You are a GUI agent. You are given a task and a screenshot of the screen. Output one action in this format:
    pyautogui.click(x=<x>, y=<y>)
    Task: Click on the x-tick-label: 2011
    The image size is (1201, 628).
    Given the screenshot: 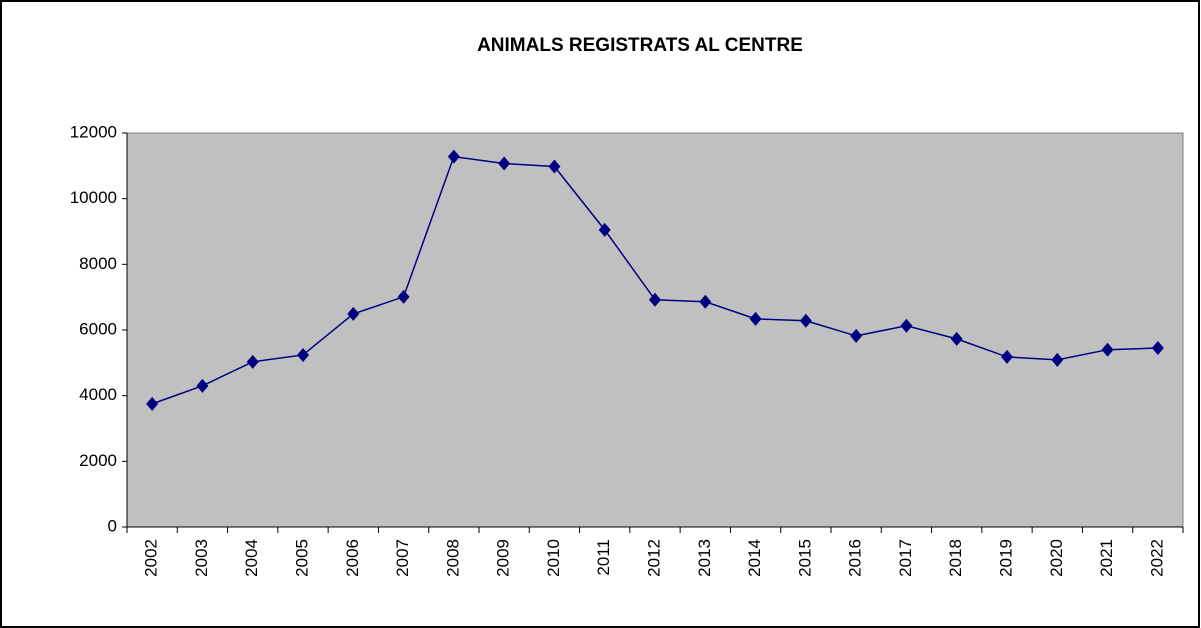 What is the action you would take?
    pyautogui.click(x=603, y=557)
    